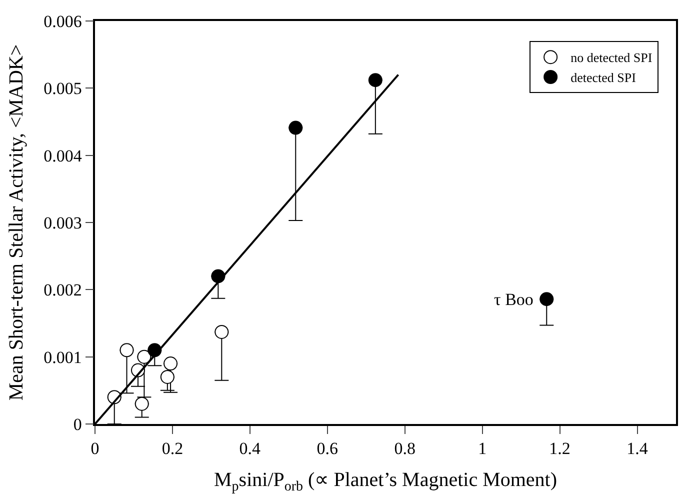 Image resolution: width=691 pixels, height=499 pixels. Describe the element at coordinates (63, 156) in the screenshot. I see `y-tick-label: 0.004` at that location.